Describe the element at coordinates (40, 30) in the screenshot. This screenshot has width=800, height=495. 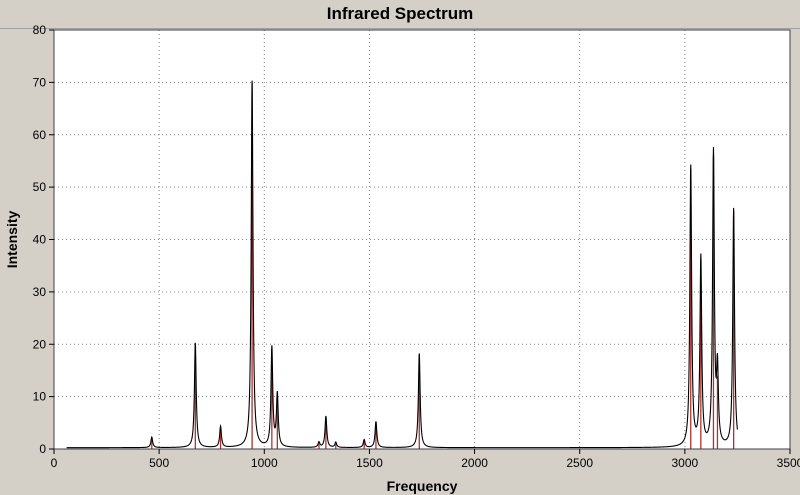
I see `y-tick-label: 80` at that location.